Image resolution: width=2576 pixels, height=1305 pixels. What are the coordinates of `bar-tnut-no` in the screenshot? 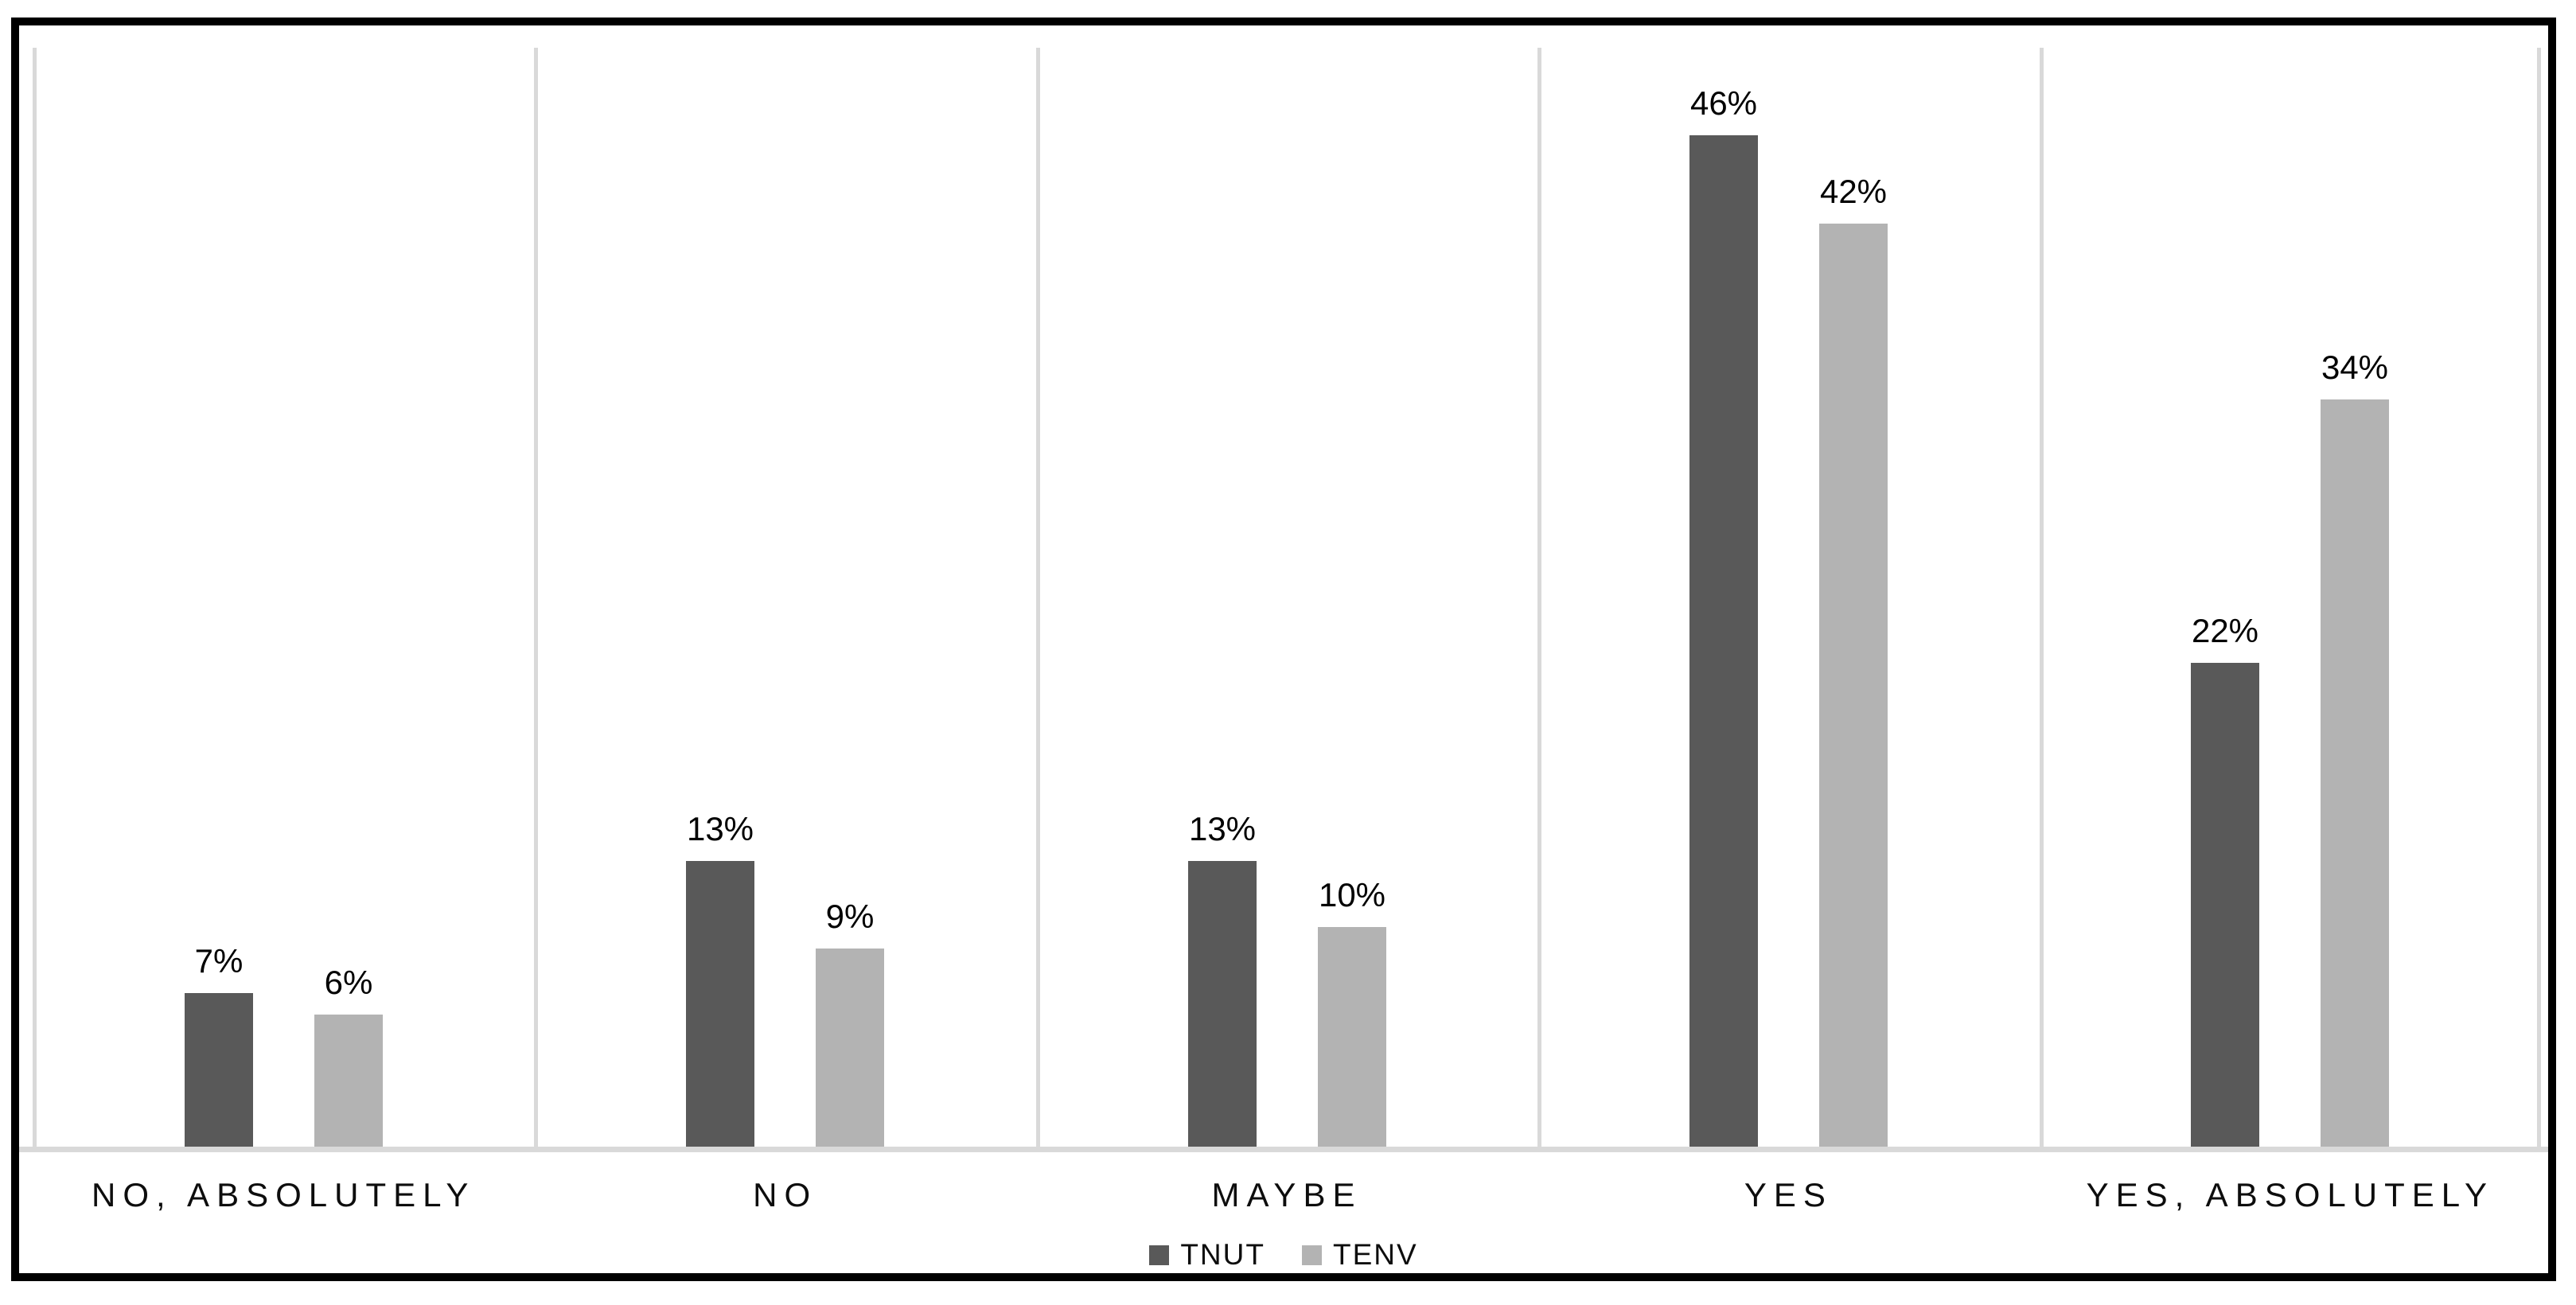 It's located at (720, 1004).